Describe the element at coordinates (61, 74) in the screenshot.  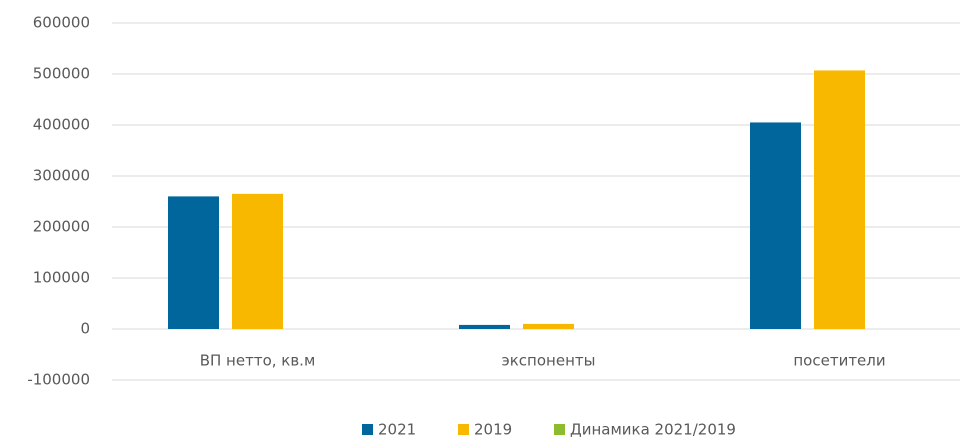
I see `y-tick-label: 500000` at that location.